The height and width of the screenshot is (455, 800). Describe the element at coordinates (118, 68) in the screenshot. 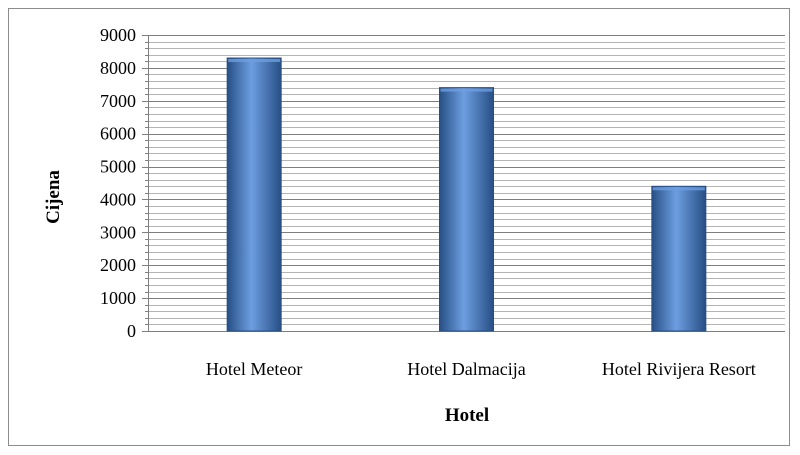

I see `y-tick-label: 8000` at that location.